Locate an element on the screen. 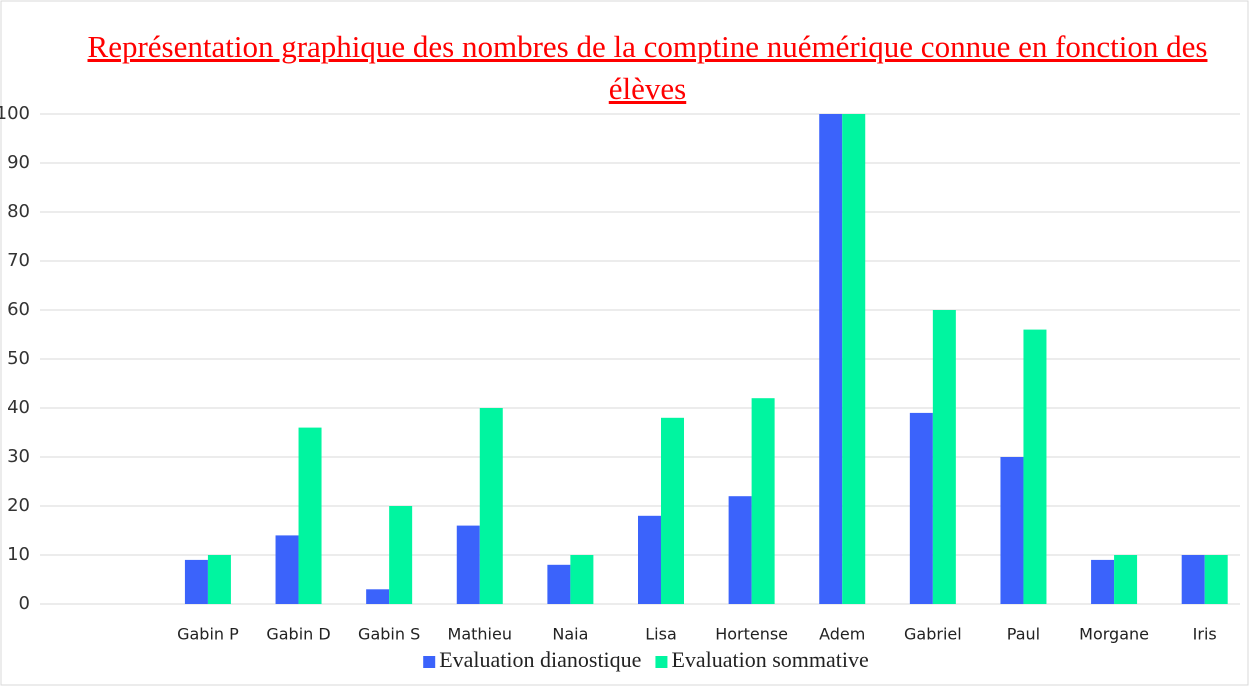 Image resolution: width=1250 pixels, height=686 pixels. y-tick-label: 0 is located at coordinates (24, 603).